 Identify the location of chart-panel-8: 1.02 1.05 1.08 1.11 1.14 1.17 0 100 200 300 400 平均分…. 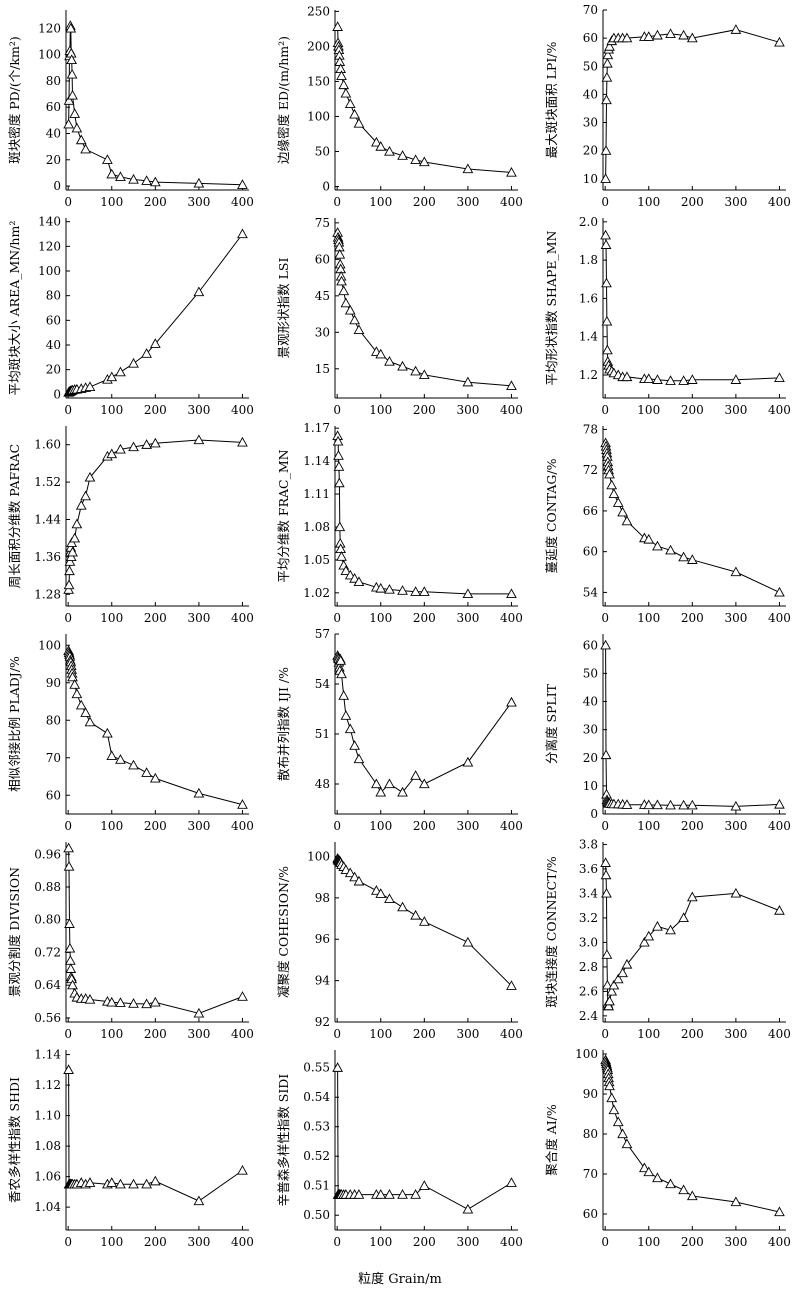
(399, 523).